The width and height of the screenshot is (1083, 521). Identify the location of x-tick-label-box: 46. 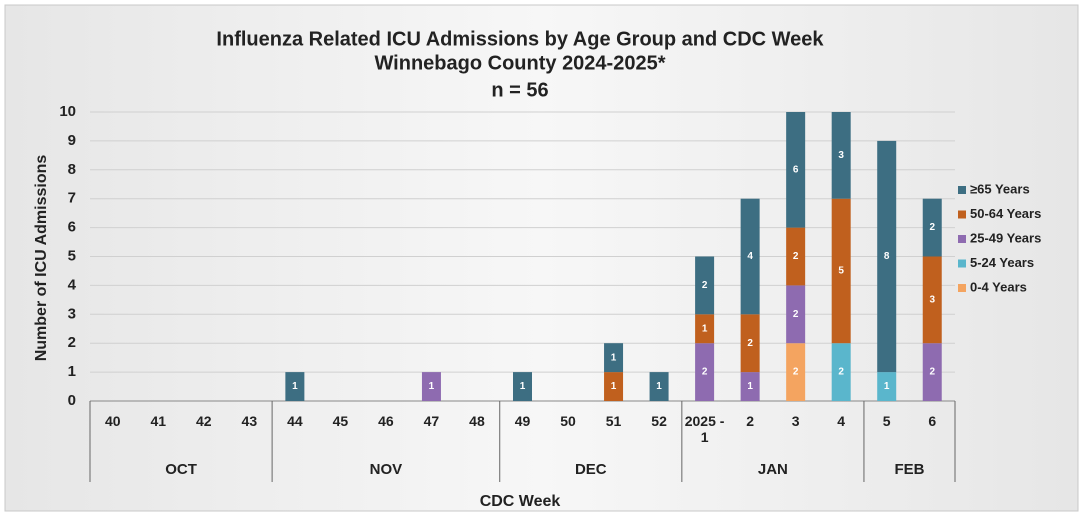
(386, 421).